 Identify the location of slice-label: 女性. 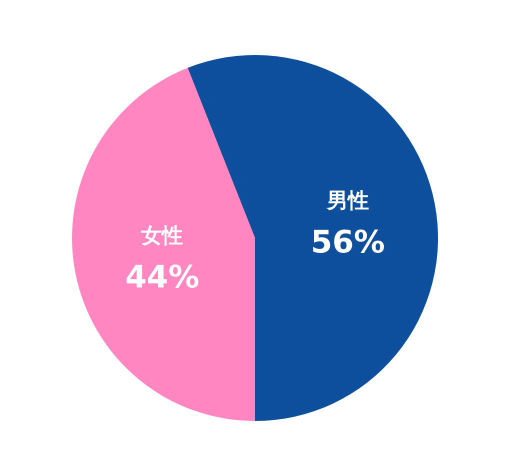
(162, 236).